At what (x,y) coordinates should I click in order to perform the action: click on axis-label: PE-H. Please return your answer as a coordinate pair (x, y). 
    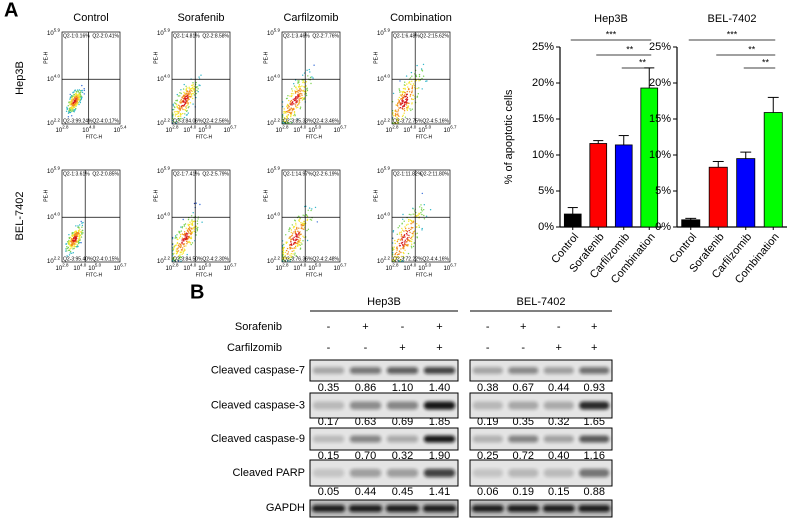
    Looking at the image, I should click on (376, 57).